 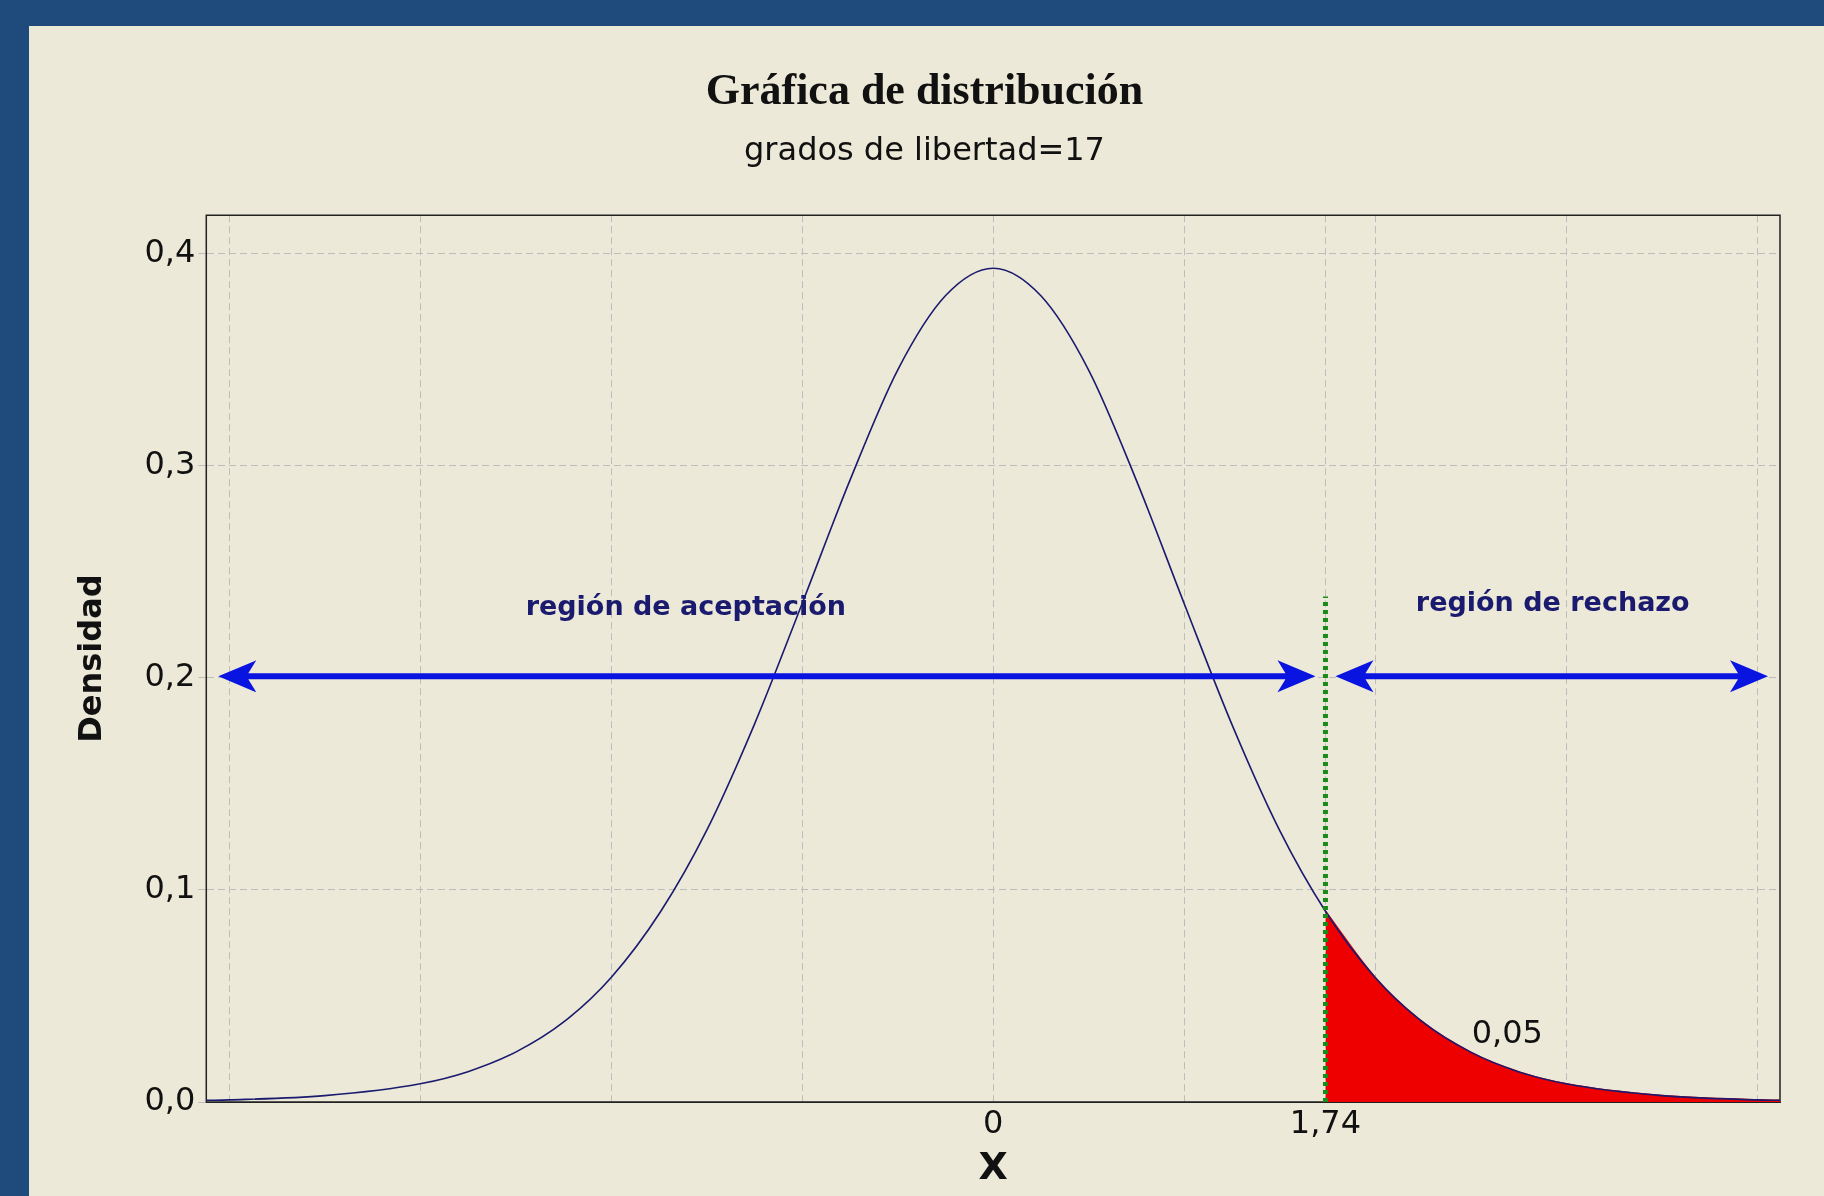 What do you see at coordinates (993, 1166) in the screenshot?
I see `x-axis-title: X` at bounding box center [993, 1166].